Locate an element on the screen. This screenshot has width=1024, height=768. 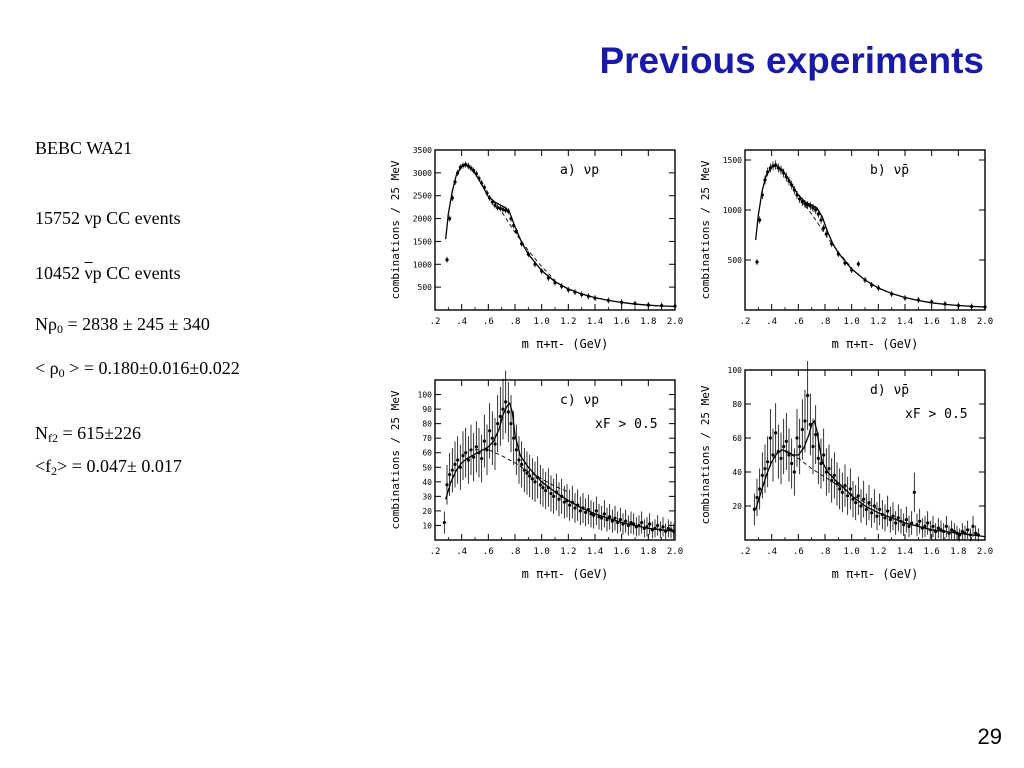
n-rho-text: Nρ0 = 2838 ± 245 ± 340 is located at coordinates (122, 325).